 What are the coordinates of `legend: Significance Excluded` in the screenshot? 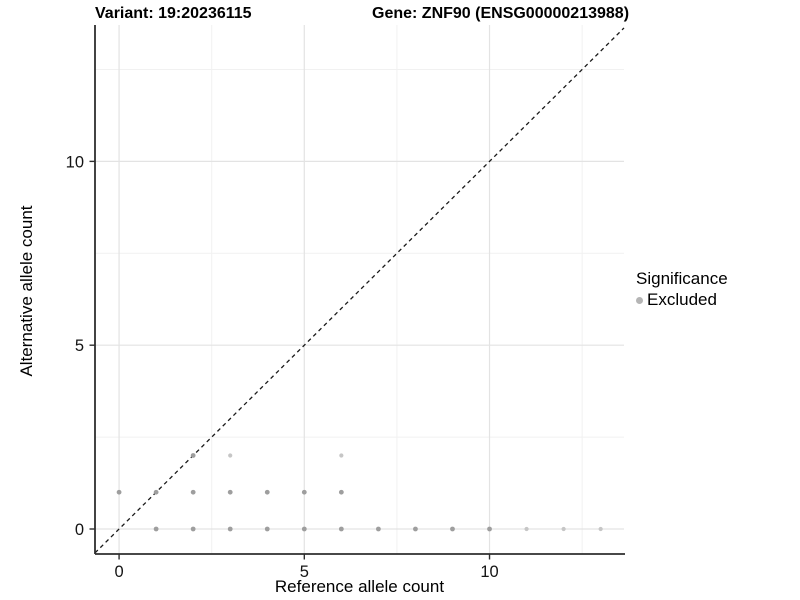 It's located at (682, 289).